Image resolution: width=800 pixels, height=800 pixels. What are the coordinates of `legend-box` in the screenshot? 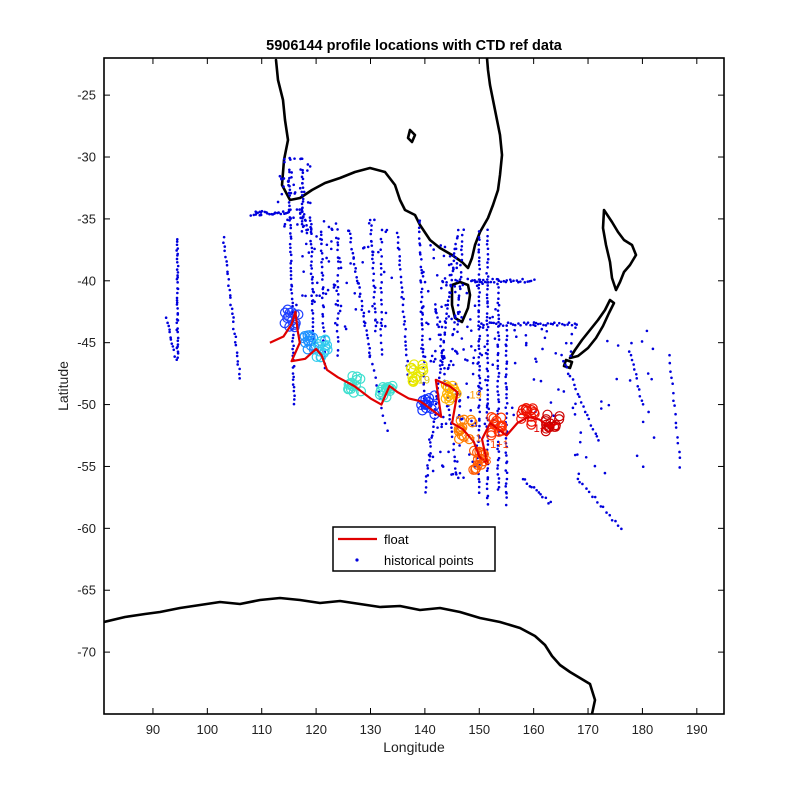 It's located at (414, 549).